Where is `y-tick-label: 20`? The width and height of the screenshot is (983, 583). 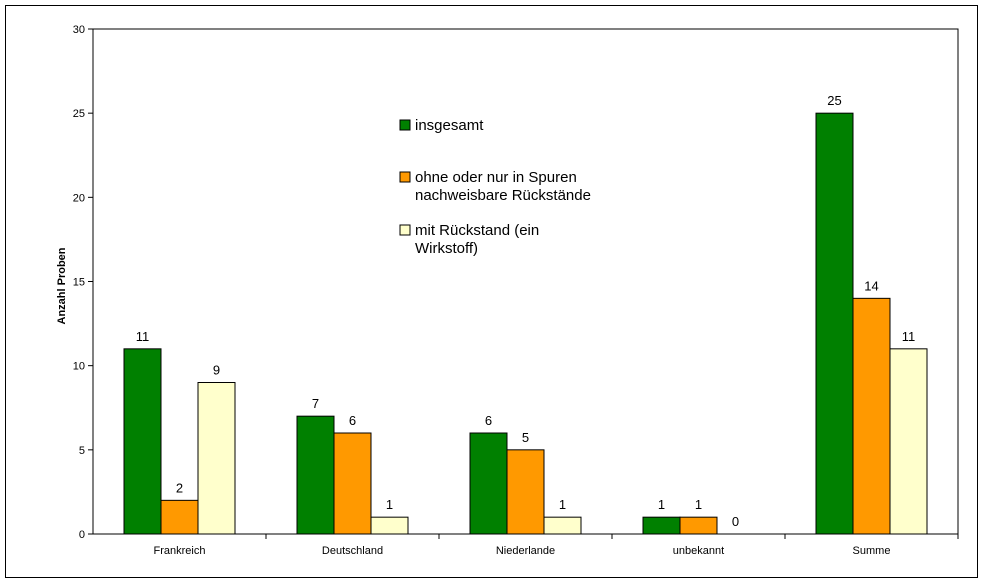
y-tick-label: 20 is located at coordinates (79, 198).